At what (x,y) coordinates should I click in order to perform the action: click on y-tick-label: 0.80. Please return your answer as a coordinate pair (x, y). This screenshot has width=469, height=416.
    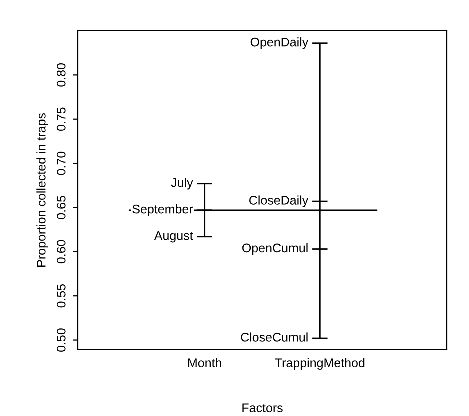
    Looking at the image, I should click on (61, 75).